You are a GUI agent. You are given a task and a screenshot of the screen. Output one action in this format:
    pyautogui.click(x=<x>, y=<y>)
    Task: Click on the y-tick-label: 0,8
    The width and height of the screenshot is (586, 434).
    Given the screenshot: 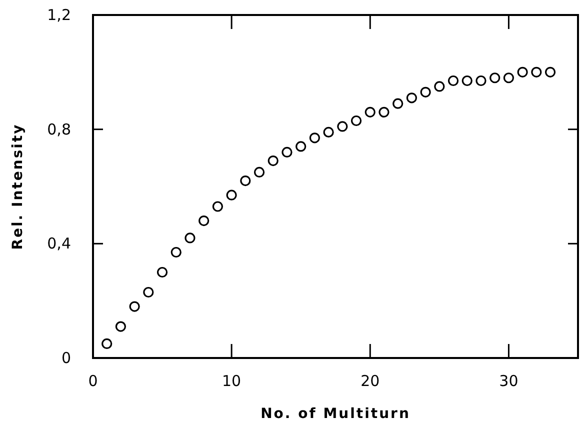 What is the action you would take?
    pyautogui.click(x=59, y=129)
    